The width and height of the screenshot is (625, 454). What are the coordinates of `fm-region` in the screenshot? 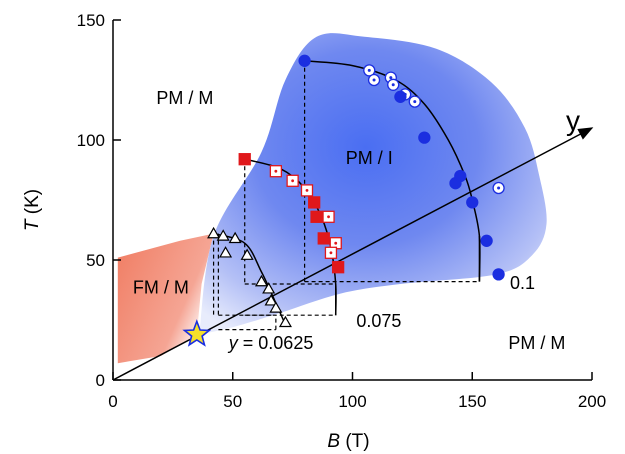 It's located at (165, 298).